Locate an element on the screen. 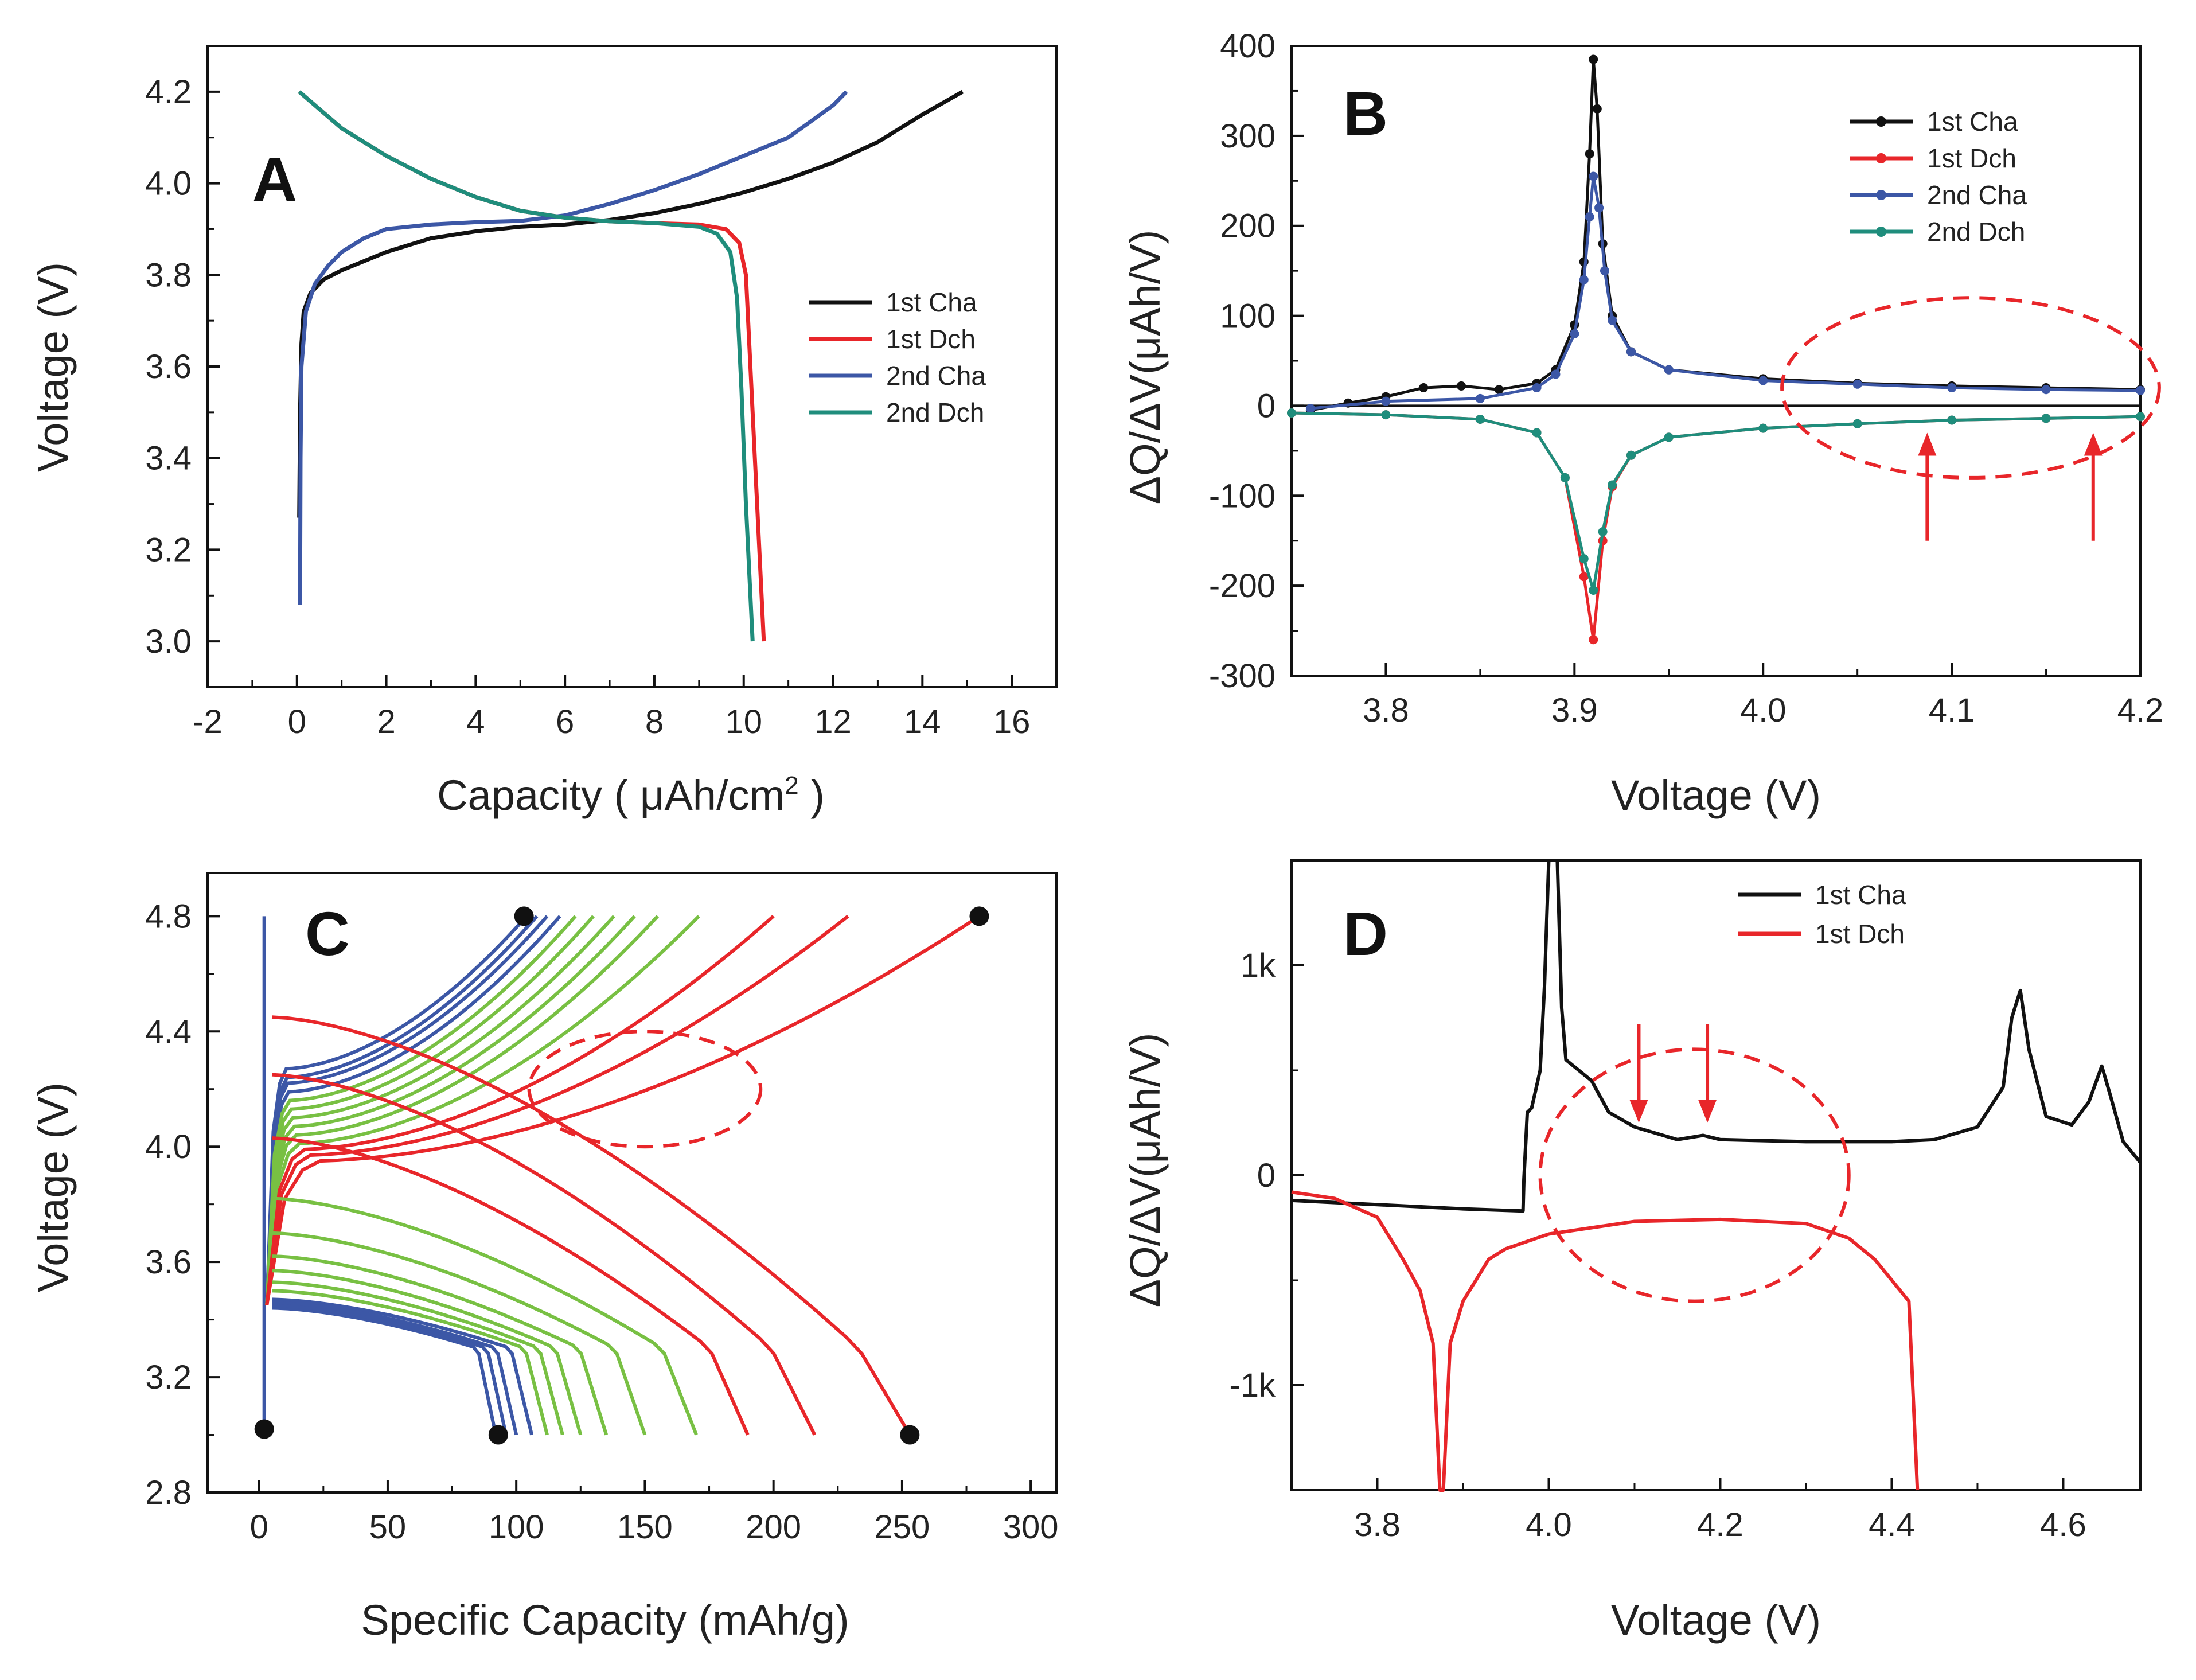  panel-d-line-1st-dch is located at coordinates (1605, 1341).